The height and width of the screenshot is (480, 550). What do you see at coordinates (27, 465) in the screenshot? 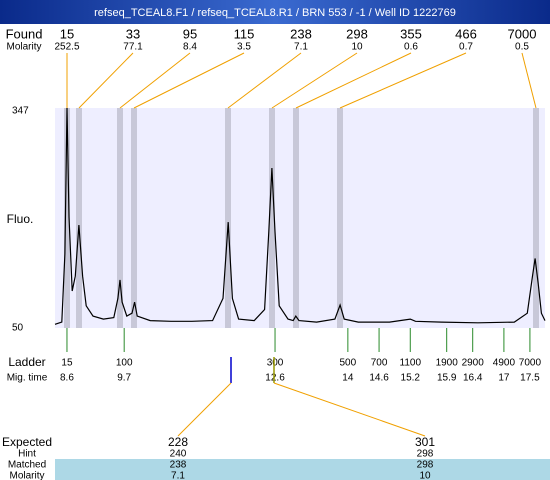
I see `expected-row-label: Matched` at bounding box center [27, 465].